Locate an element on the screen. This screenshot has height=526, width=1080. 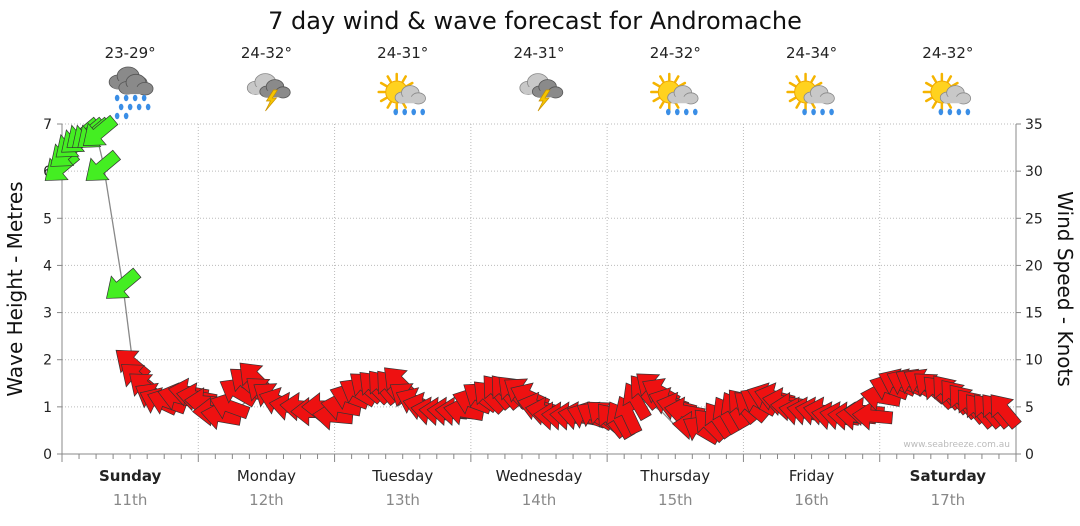
temperature-range-saturday: 24-32° is located at coordinates (947, 53).